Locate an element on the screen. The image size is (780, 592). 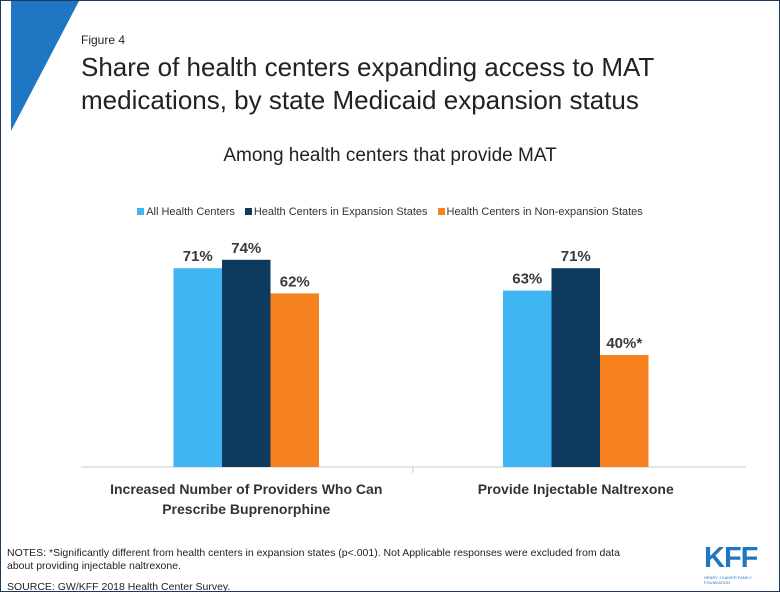
chart-subtitle: Among health centers that provide MAT is located at coordinates (390, 155).